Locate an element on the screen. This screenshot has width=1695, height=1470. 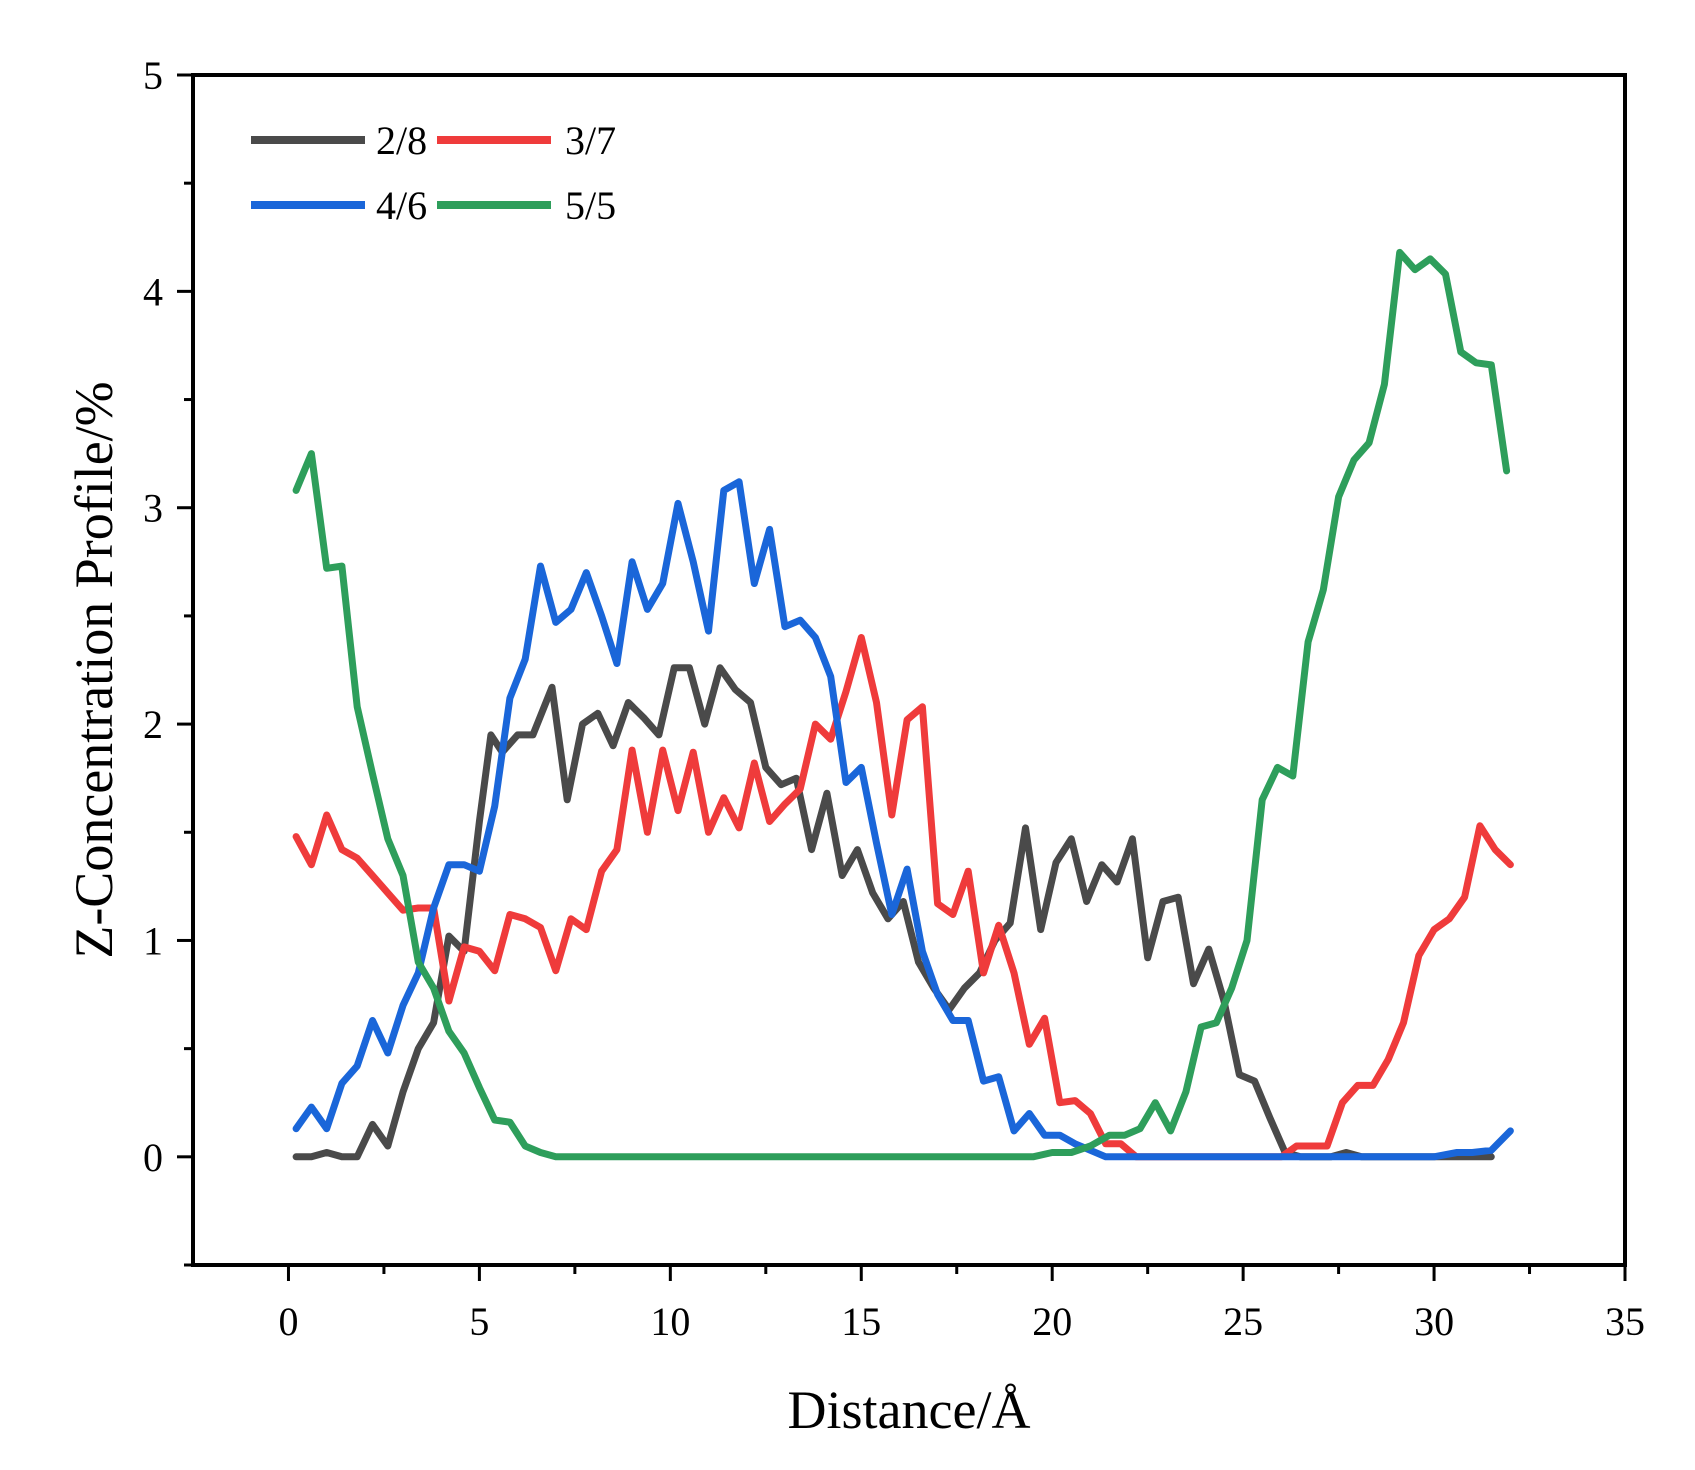
x-tick-label: 0 is located at coordinates (288, 1321).